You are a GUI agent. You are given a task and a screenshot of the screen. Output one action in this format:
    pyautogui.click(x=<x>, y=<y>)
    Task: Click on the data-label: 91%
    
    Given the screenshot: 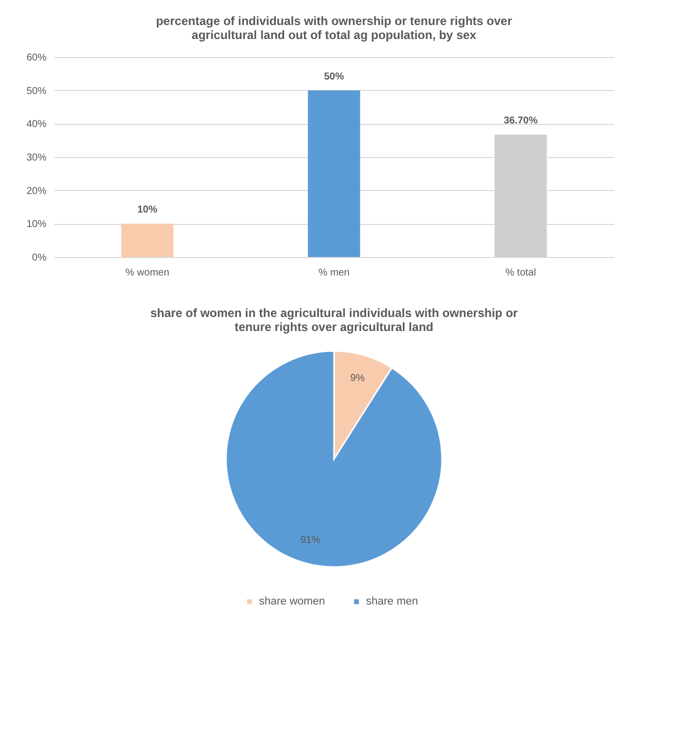 What is the action you would take?
    pyautogui.click(x=310, y=540)
    